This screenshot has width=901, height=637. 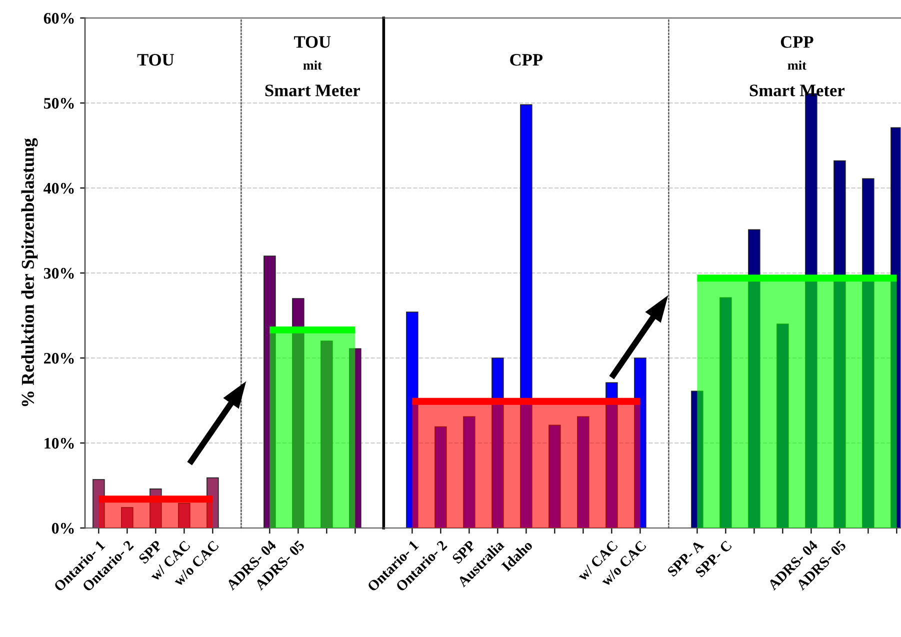 What do you see at coordinates (312, 66) in the screenshot?
I see `annotation: TOU mit Smart Meter` at bounding box center [312, 66].